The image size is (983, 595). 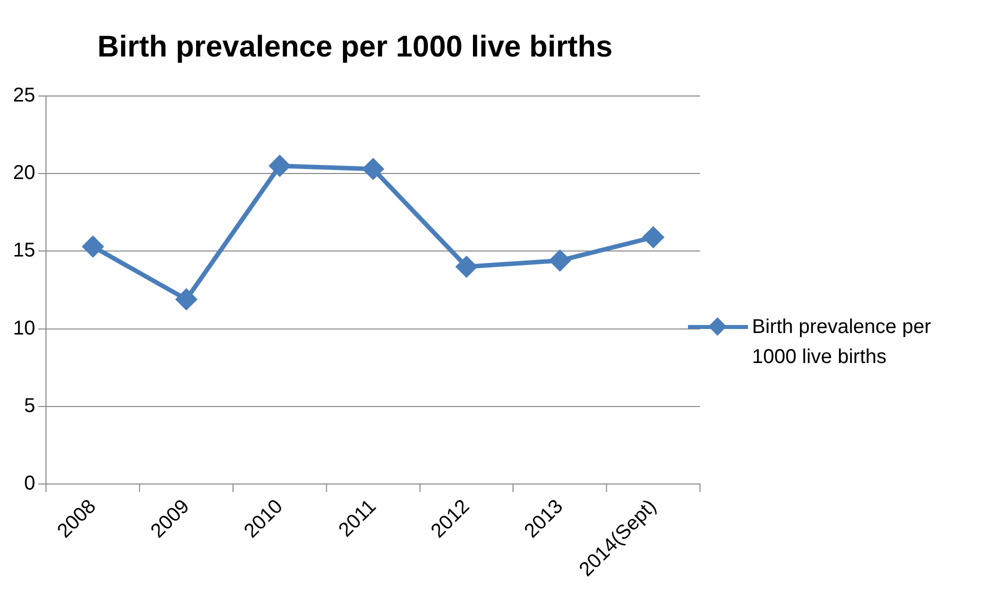 What do you see at coordinates (30, 483) in the screenshot?
I see `y-tick-label: 0` at bounding box center [30, 483].